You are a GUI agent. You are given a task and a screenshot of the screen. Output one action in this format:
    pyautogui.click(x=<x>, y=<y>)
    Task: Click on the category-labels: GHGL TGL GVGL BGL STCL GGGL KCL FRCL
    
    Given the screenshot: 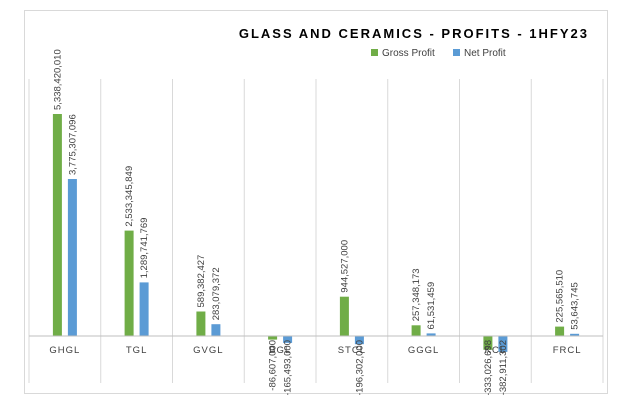 What is the action you would take?
    pyautogui.click(x=315, y=350)
    